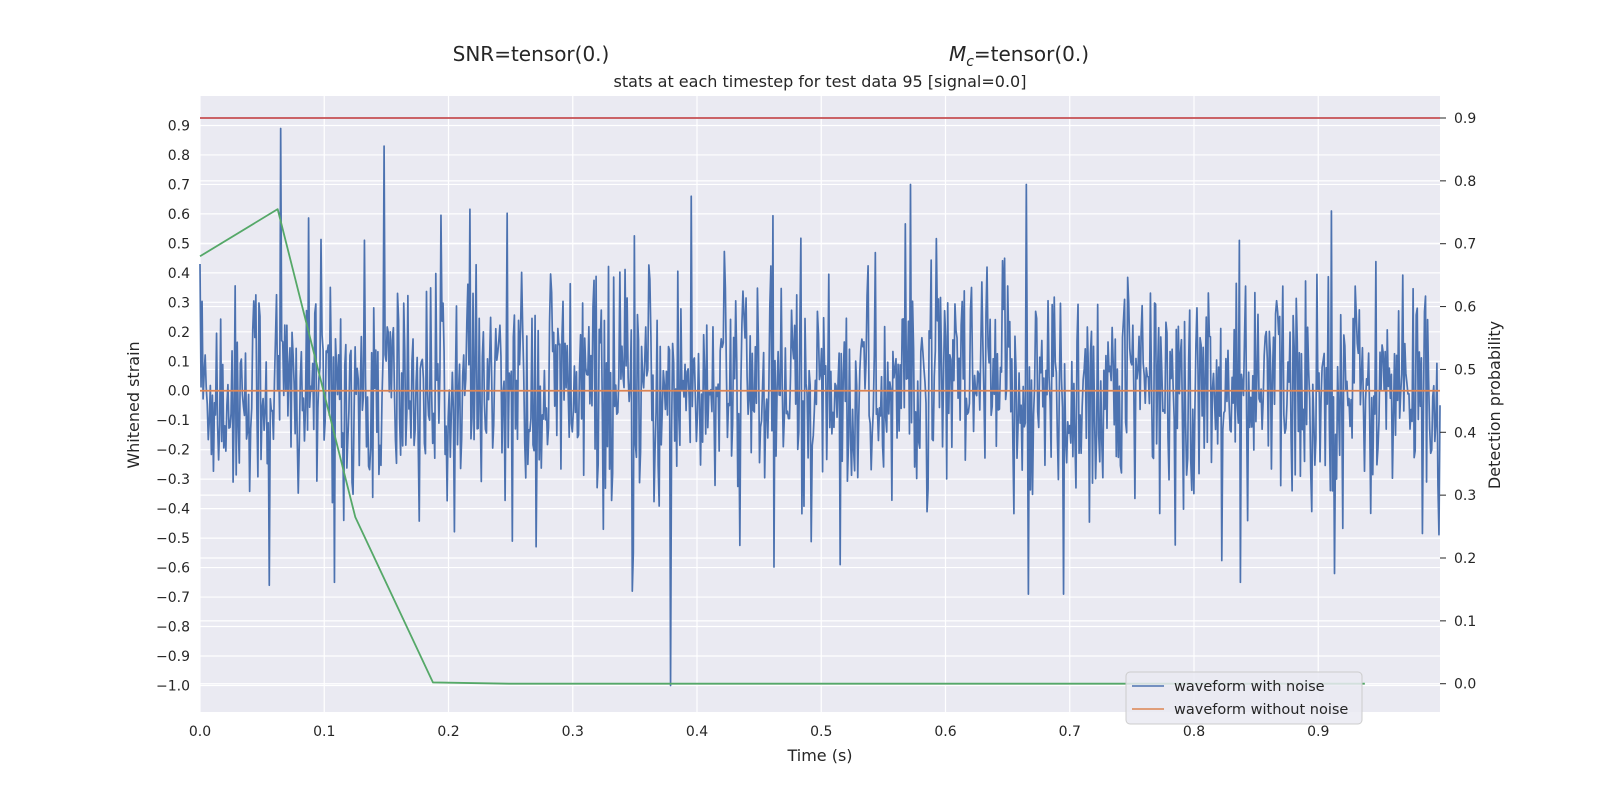  Describe the element at coordinates (173, 421) in the screenshot. I see `y-tick-label-10: −0.1` at that location.